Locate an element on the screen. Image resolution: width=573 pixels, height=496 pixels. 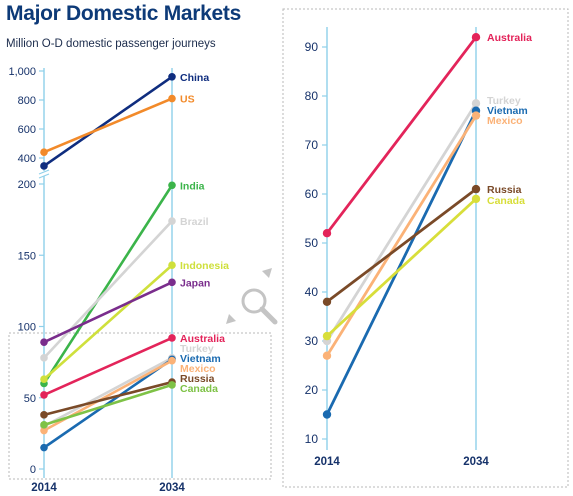
right-point-australia-2014 is located at coordinates (327, 233).